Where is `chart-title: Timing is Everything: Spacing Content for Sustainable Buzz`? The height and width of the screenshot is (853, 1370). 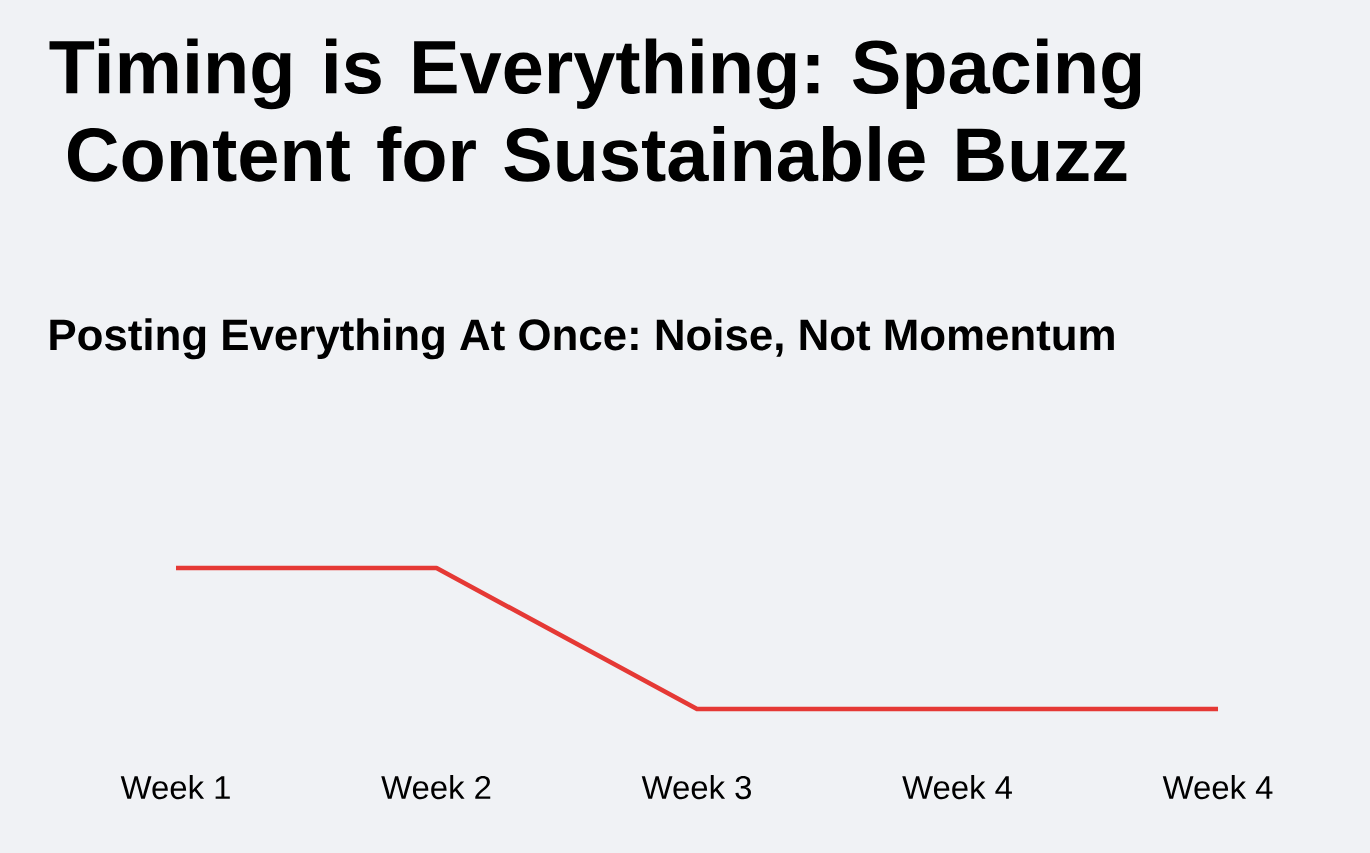 chart-title: Timing is Everything: Spacing Content for Sustainable Buzz is located at coordinates (595, 110).